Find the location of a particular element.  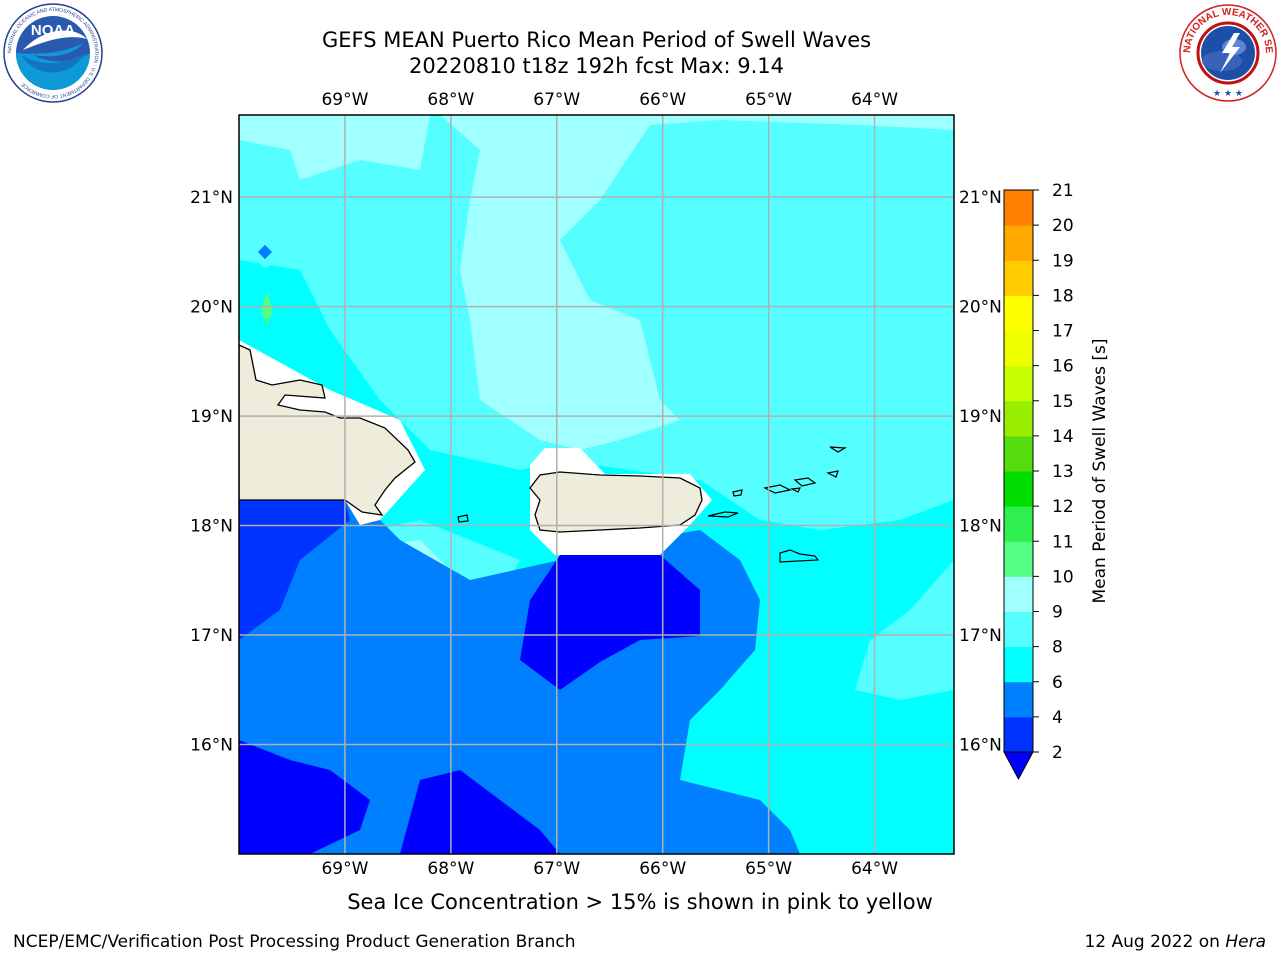

colorbar-tick-label: 2 is located at coordinates (1057, 753).